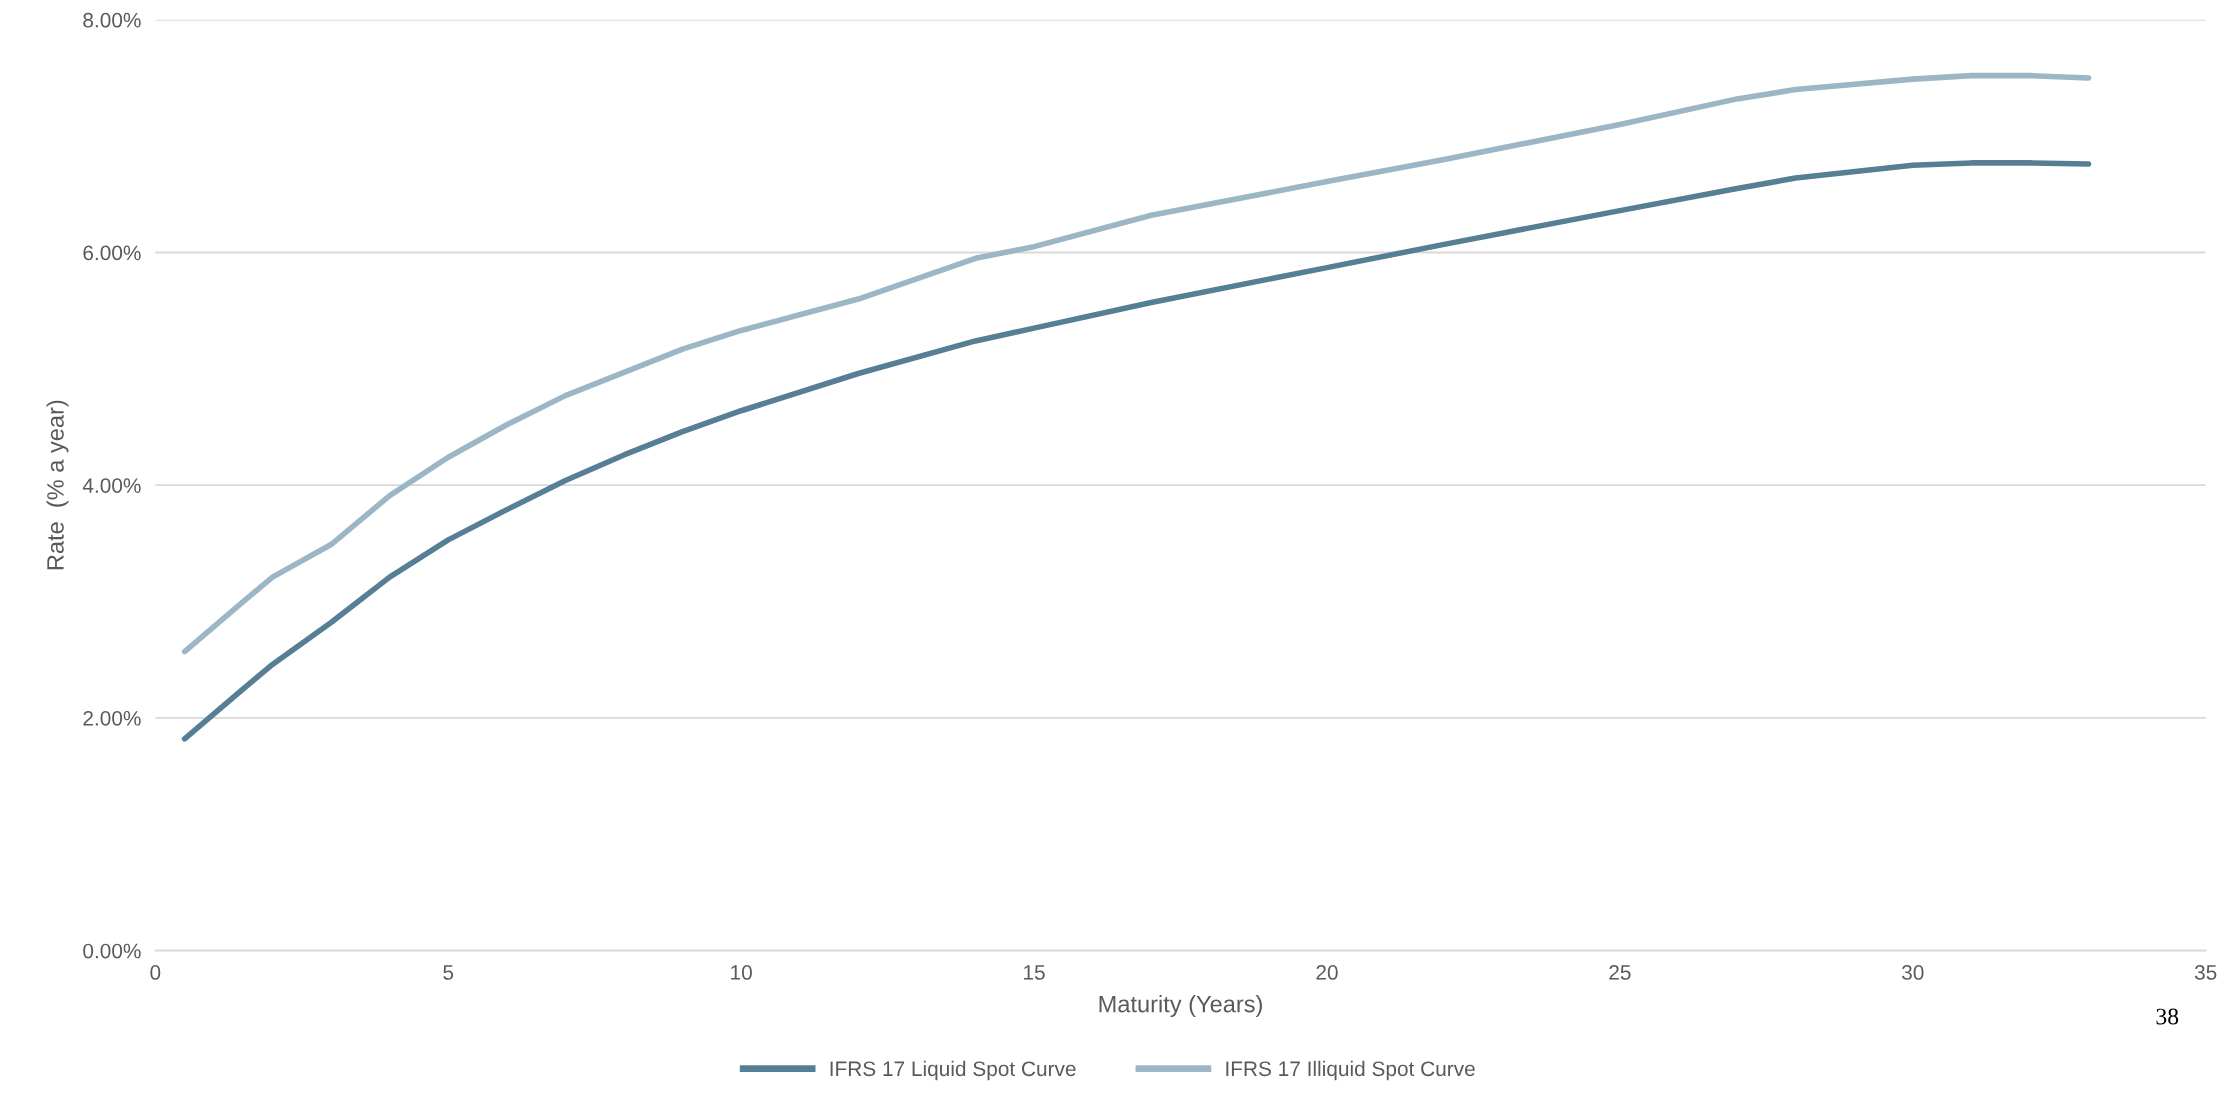 This screenshot has width=2219, height=1099. What do you see at coordinates (112, 253) in the screenshot?
I see `y-tick-label: 6.00%` at bounding box center [112, 253].